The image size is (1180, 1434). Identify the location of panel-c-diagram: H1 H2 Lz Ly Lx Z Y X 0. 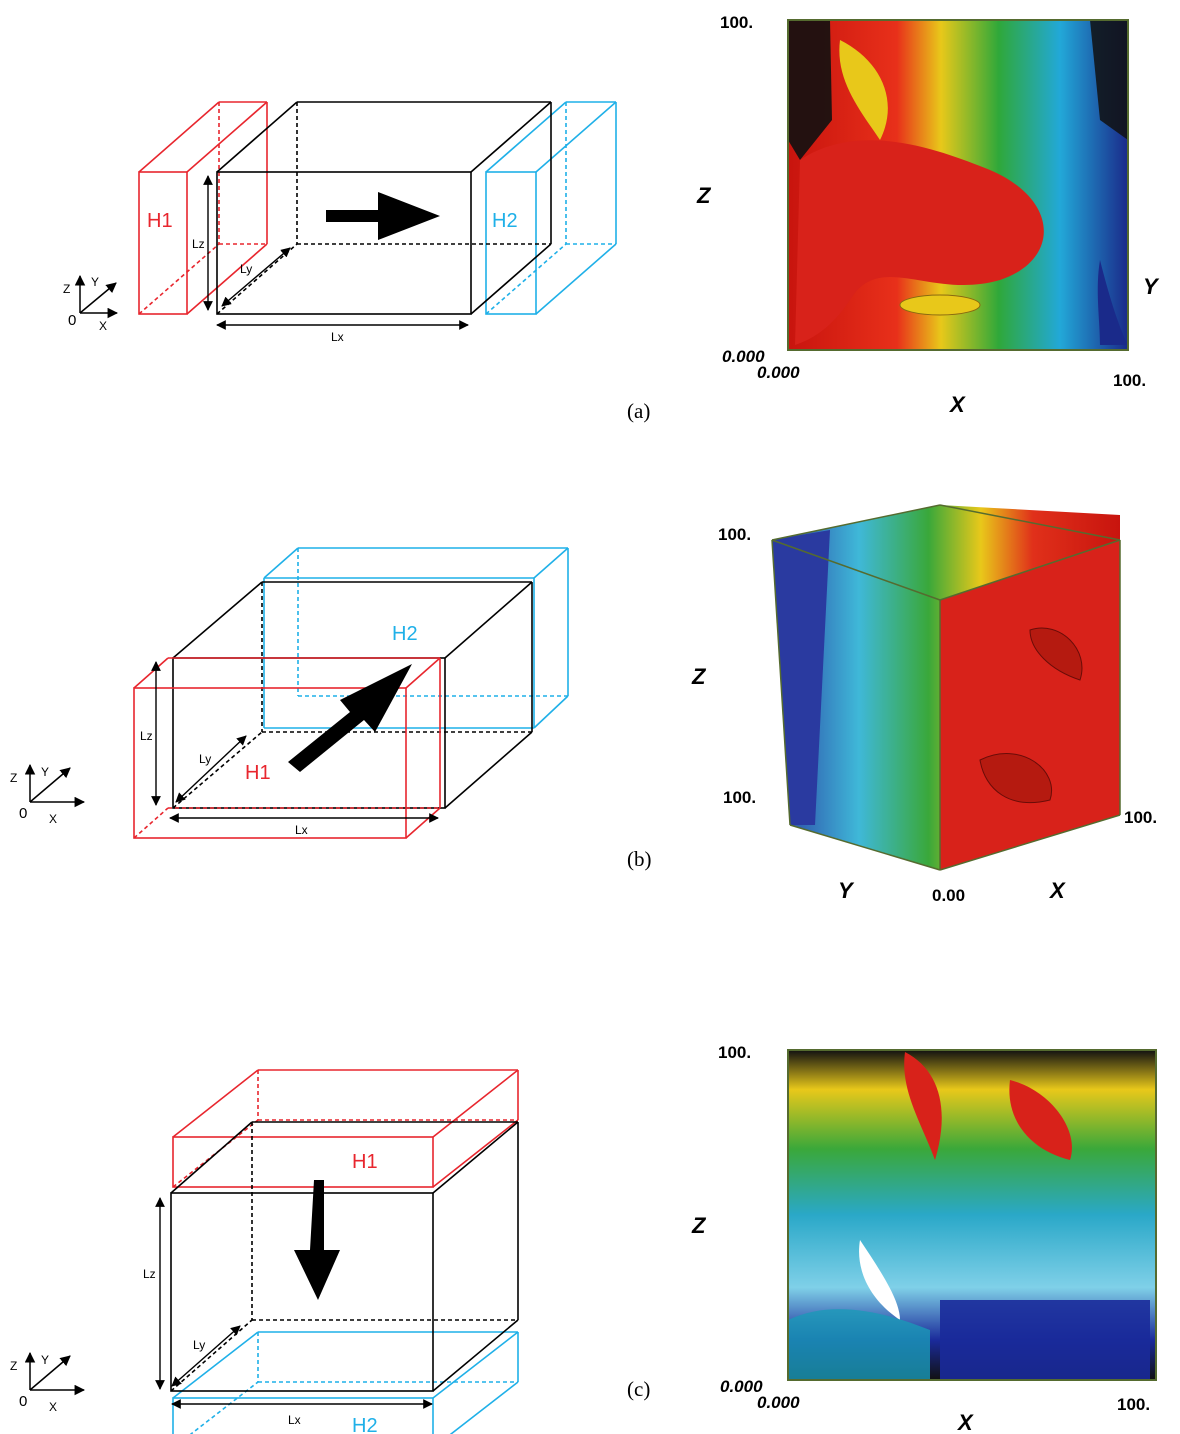
(264, 1251).